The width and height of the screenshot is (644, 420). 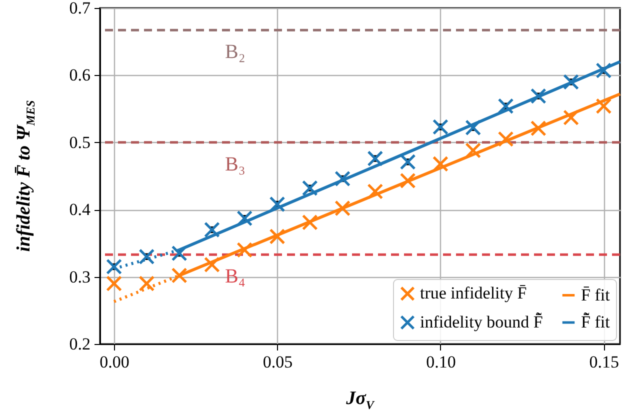 I want to click on y-tick-label: 0.7, so click(x=80, y=9).